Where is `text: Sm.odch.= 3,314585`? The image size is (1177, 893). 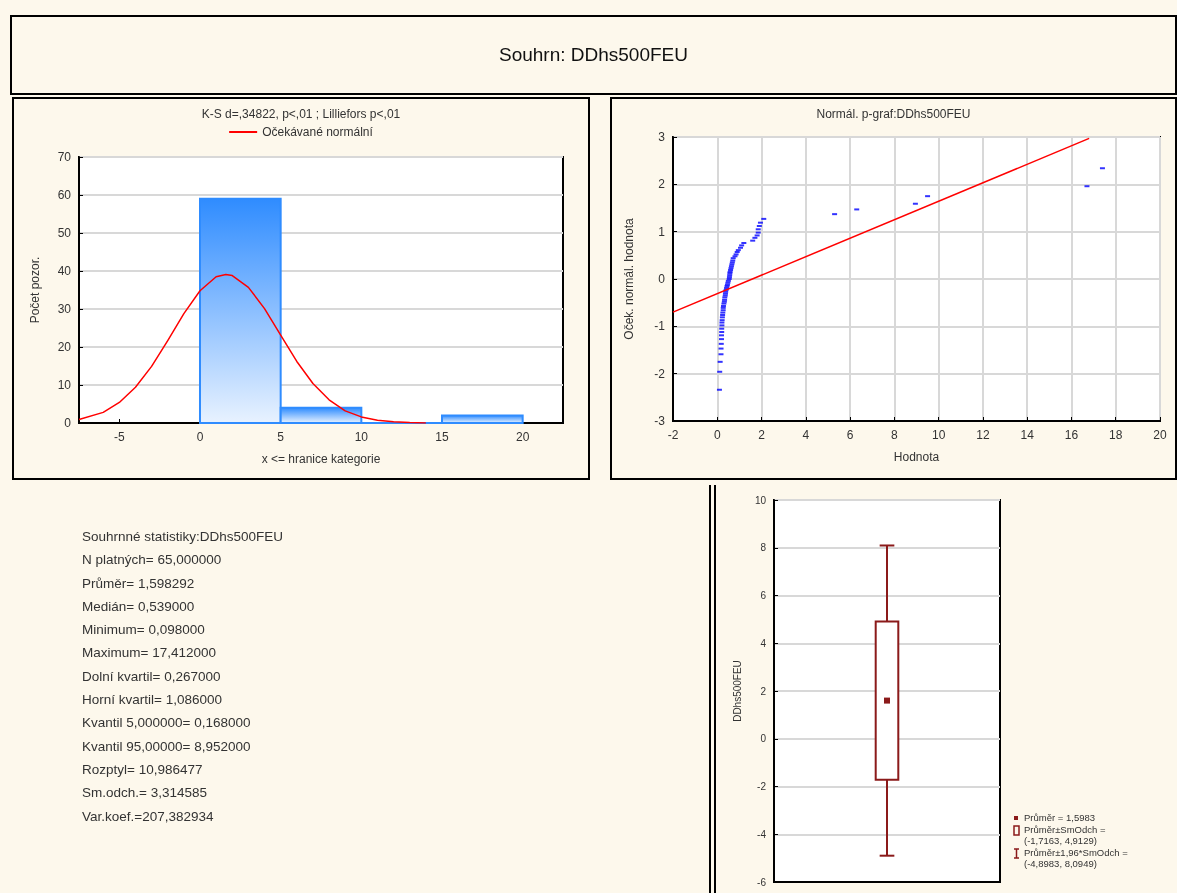
text: Sm.odch.= 3,314585 is located at coordinates (145, 793).